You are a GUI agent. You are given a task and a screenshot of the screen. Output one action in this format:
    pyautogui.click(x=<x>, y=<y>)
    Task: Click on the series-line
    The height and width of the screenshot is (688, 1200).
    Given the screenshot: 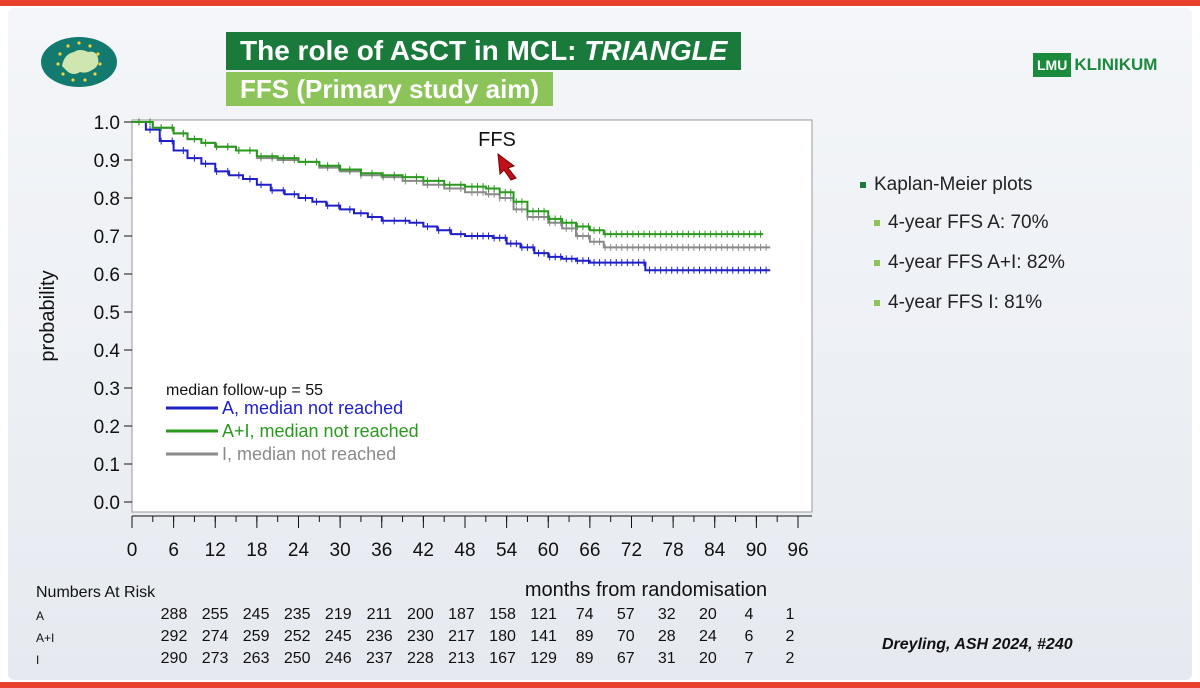 What is the action you would take?
    pyautogui.click(x=451, y=196)
    